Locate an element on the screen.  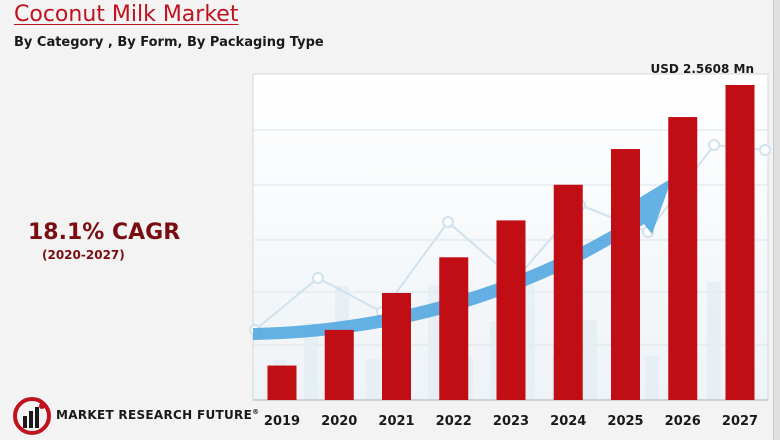
bar-2021 is located at coordinates (396, 346).